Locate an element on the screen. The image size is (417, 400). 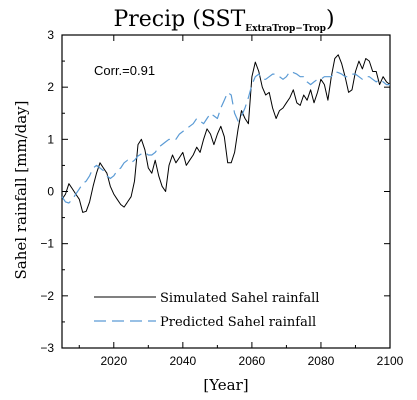
x-tick-label: 2040 is located at coordinates (182, 361).